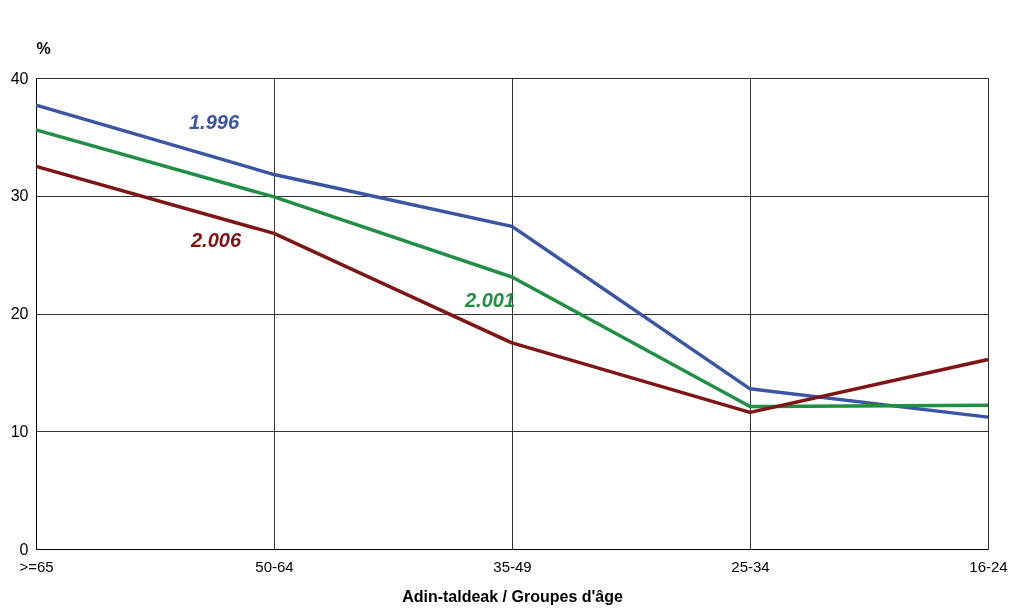  Describe the element at coordinates (19, 78) in the screenshot. I see `y-tick-label: 40` at that location.